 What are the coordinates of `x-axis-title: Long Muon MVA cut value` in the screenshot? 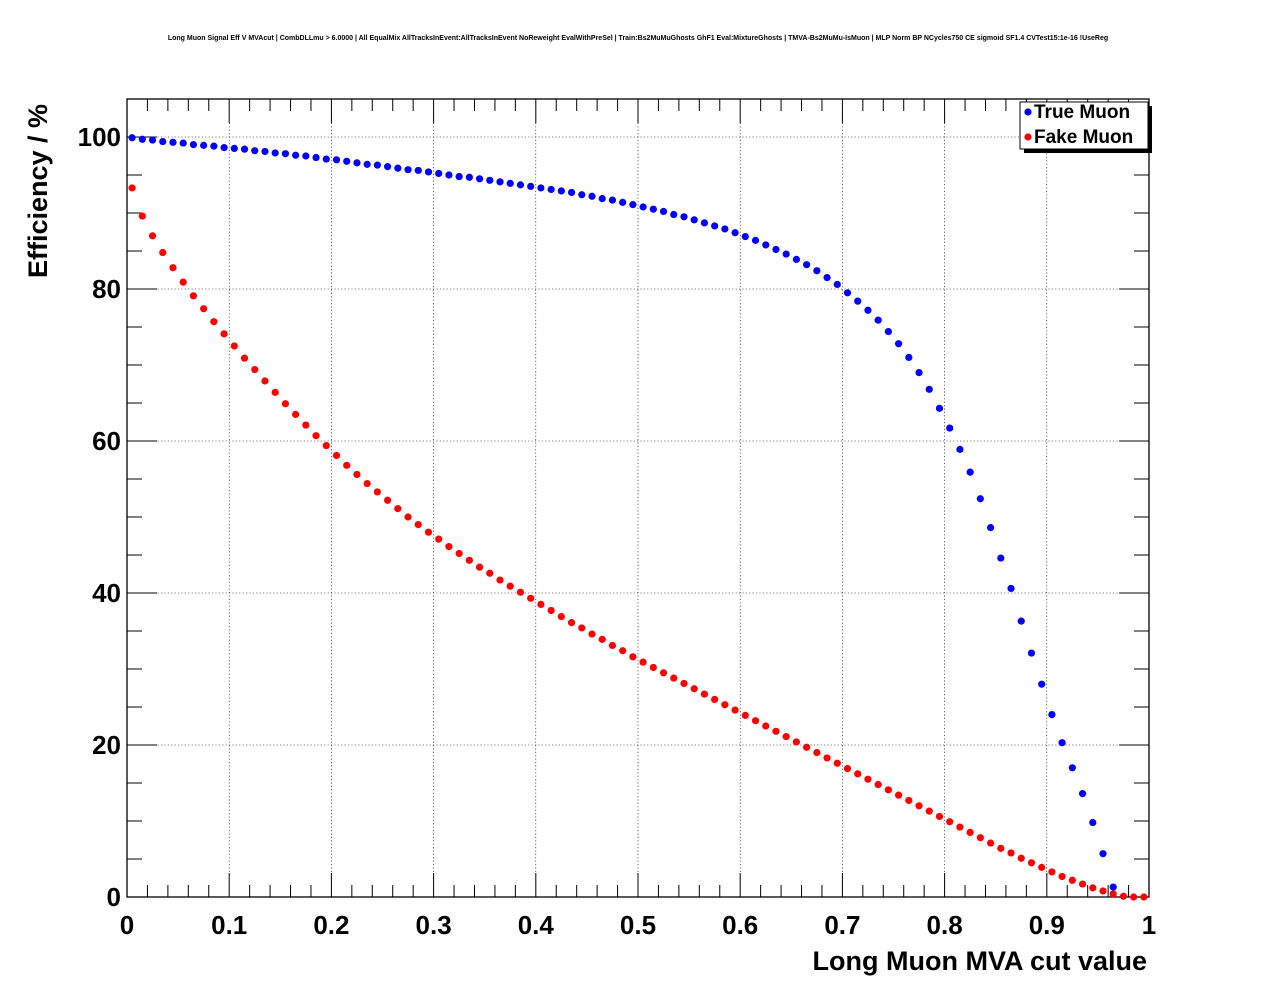 It's located at (980, 961).